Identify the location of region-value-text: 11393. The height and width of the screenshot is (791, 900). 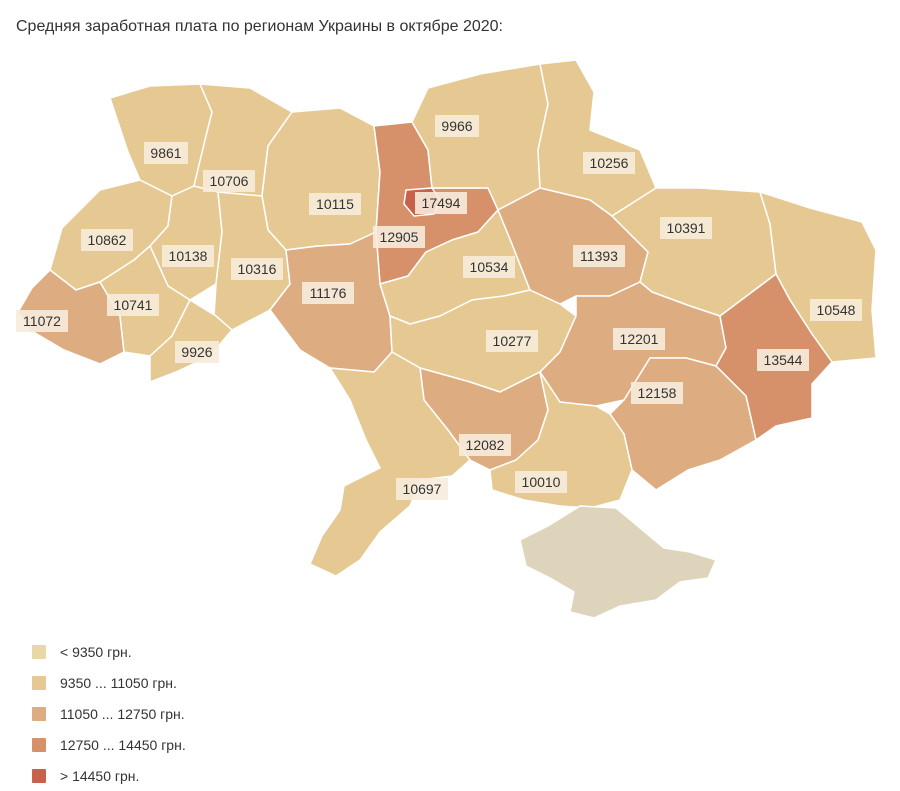
(599, 256).